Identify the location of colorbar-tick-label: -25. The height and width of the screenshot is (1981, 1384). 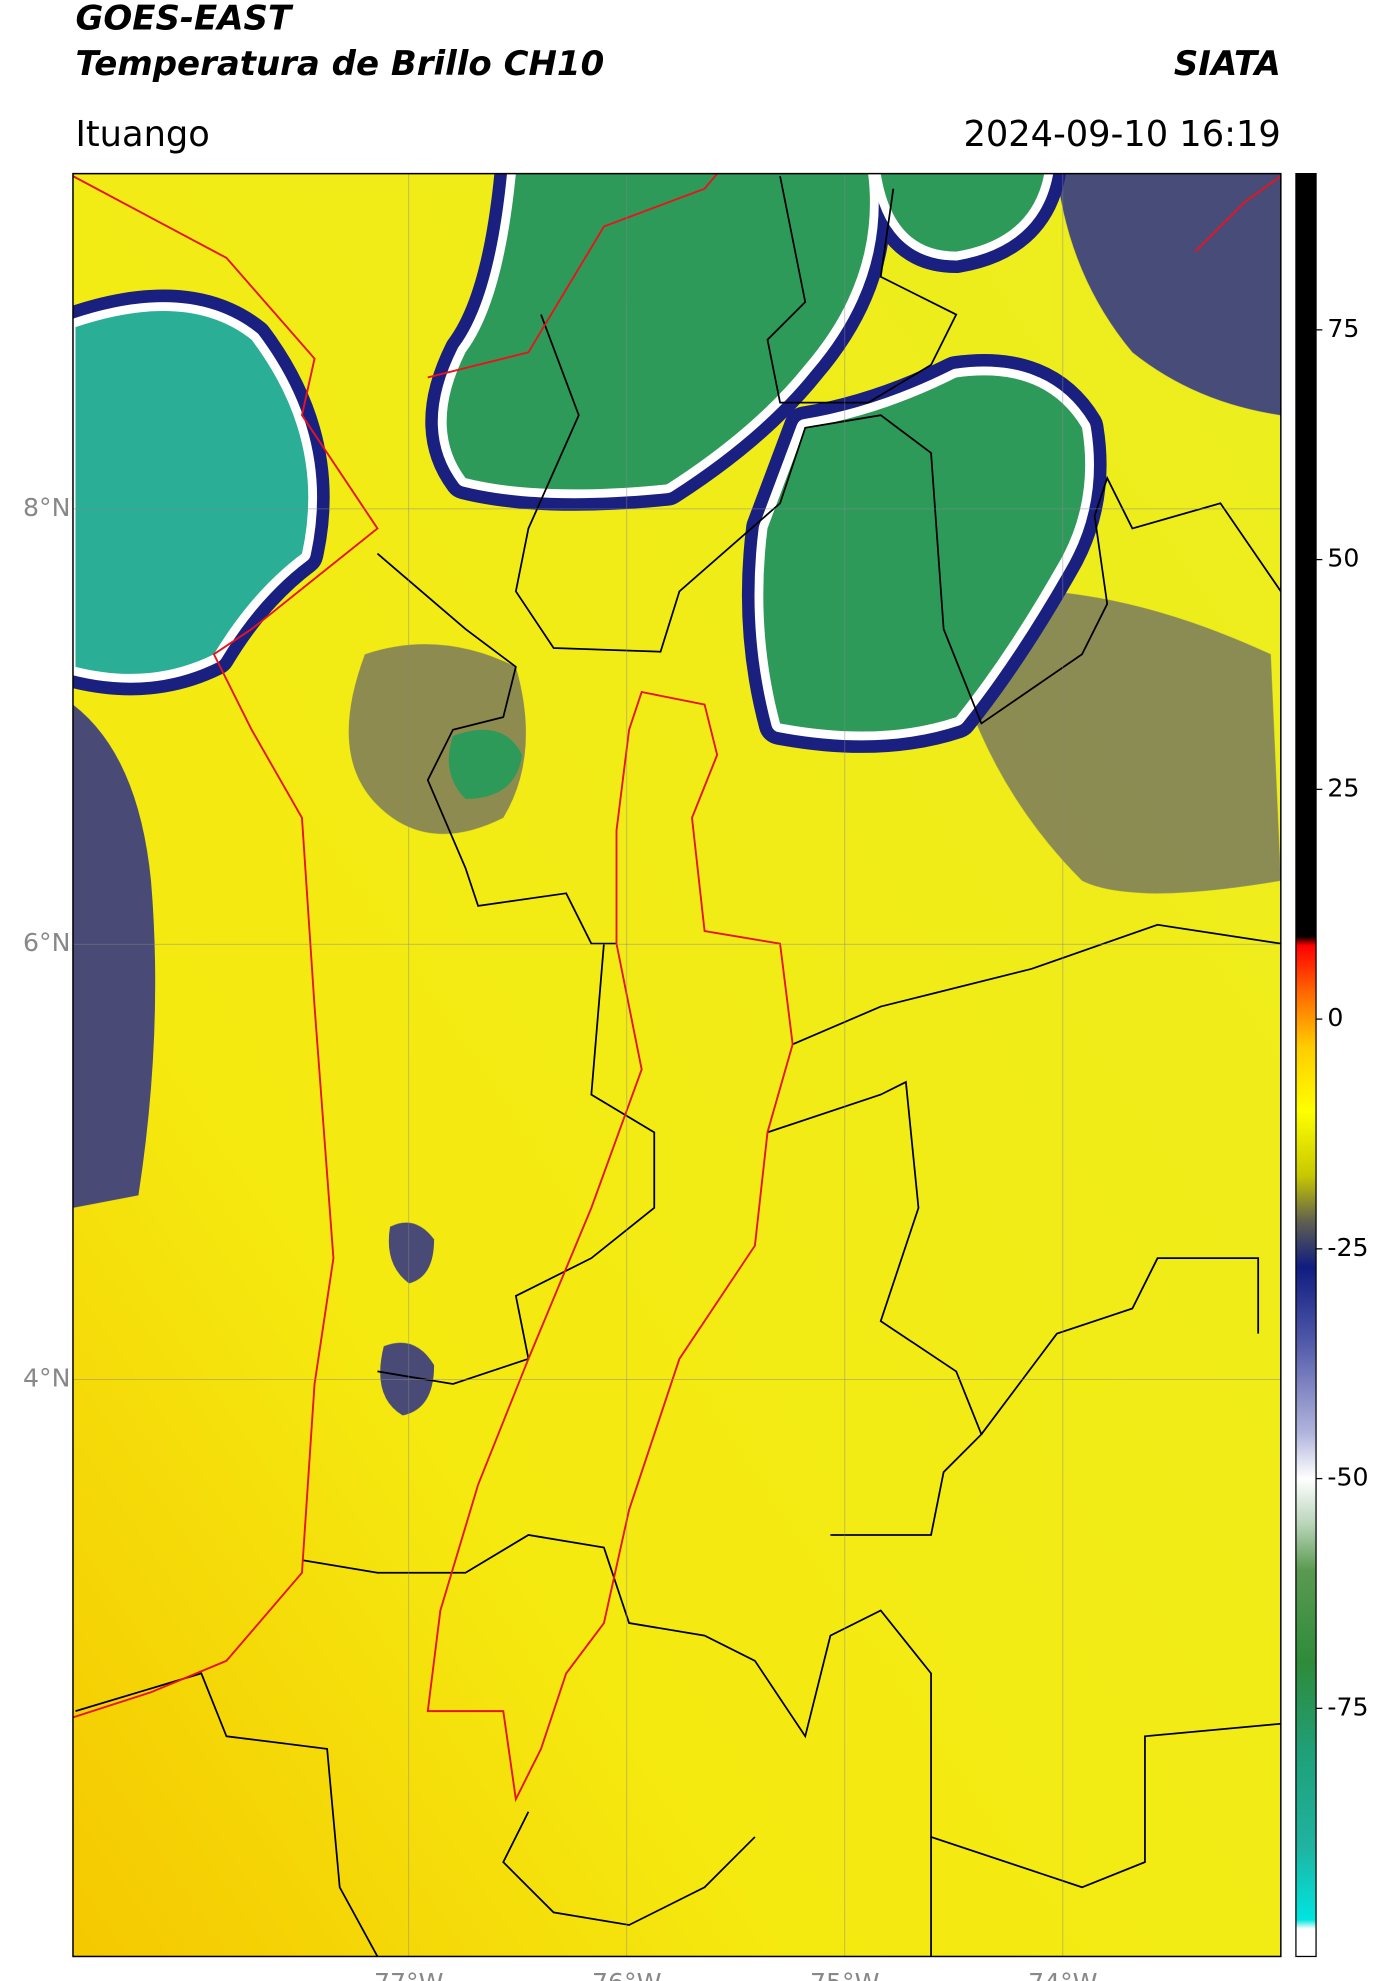
(1347, 1247).